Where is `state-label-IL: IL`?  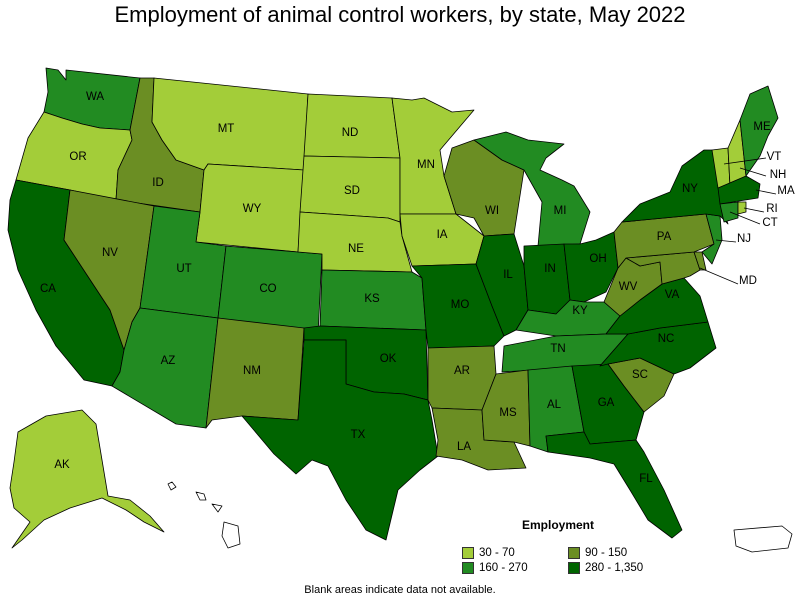
state-label-IL: IL is located at coordinates (508, 275).